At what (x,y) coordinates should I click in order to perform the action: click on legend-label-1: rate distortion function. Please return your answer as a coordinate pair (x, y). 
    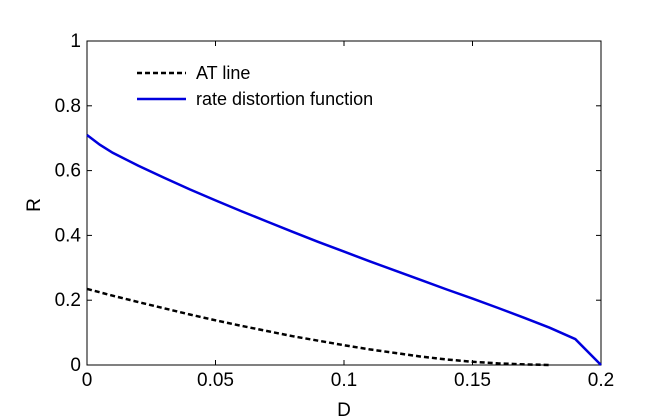
    Looking at the image, I should click on (284, 99).